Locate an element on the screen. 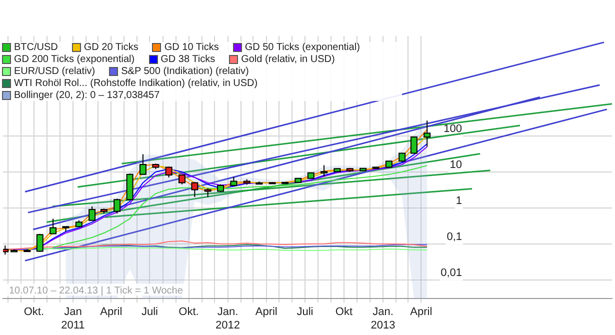 This screenshot has height=335, width=615. annotation: 10.07.10 – 22.04.13 | 1 Tick = 1 Woche is located at coordinates (96, 290).